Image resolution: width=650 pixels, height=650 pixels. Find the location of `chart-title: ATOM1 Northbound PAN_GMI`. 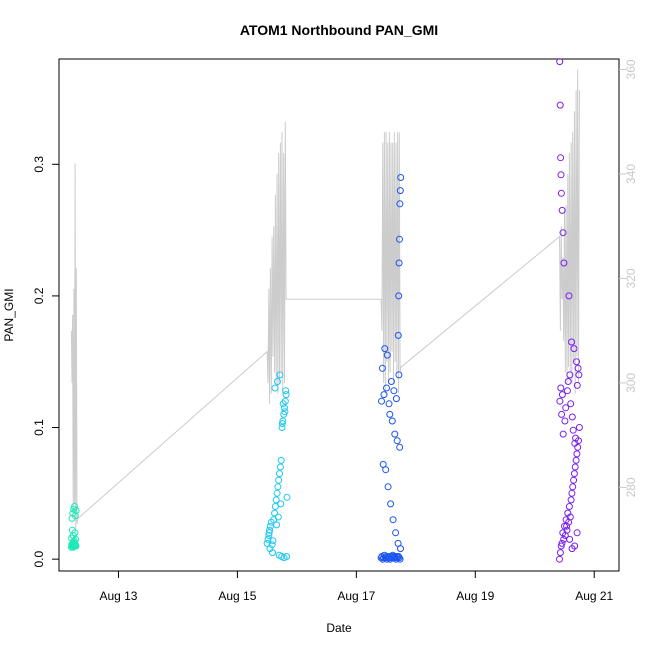

chart-title: ATOM1 Northbound PAN_GMI is located at coordinates (339, 30).